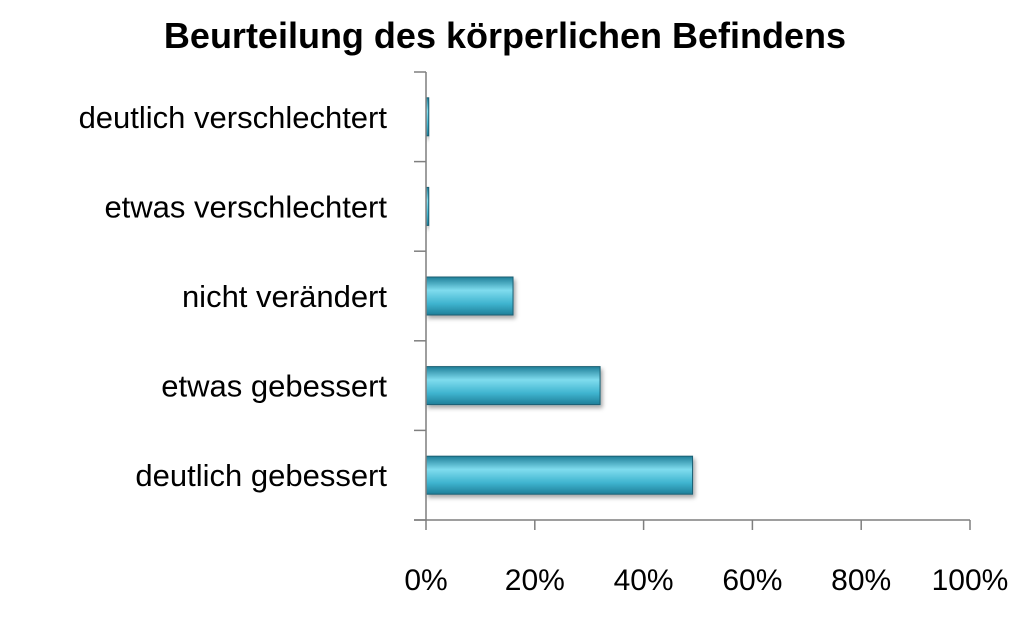 The width and height of the screenshot is (1024, 621). I want to click on x-tick-label-4: 80%, so click(861, 580).